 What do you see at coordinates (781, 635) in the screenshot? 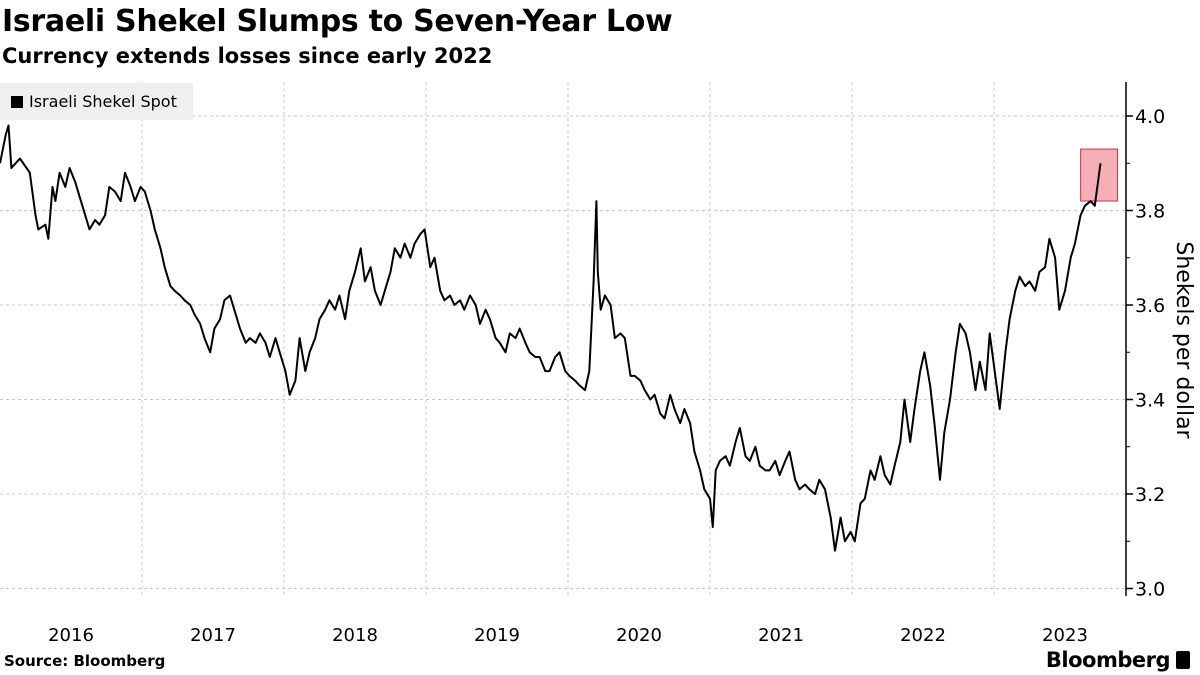
I see `x-tick-label: 2021` at bounding box center [781, 635].